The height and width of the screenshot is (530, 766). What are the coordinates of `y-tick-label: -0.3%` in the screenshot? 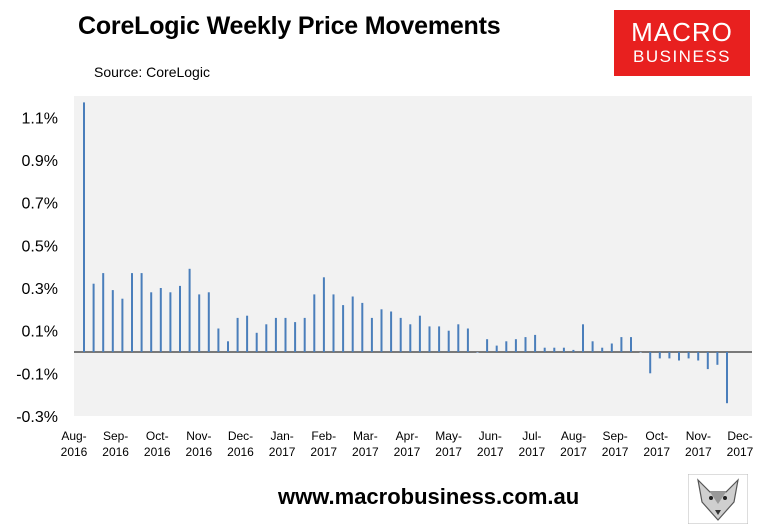 It's located at (37, 417).